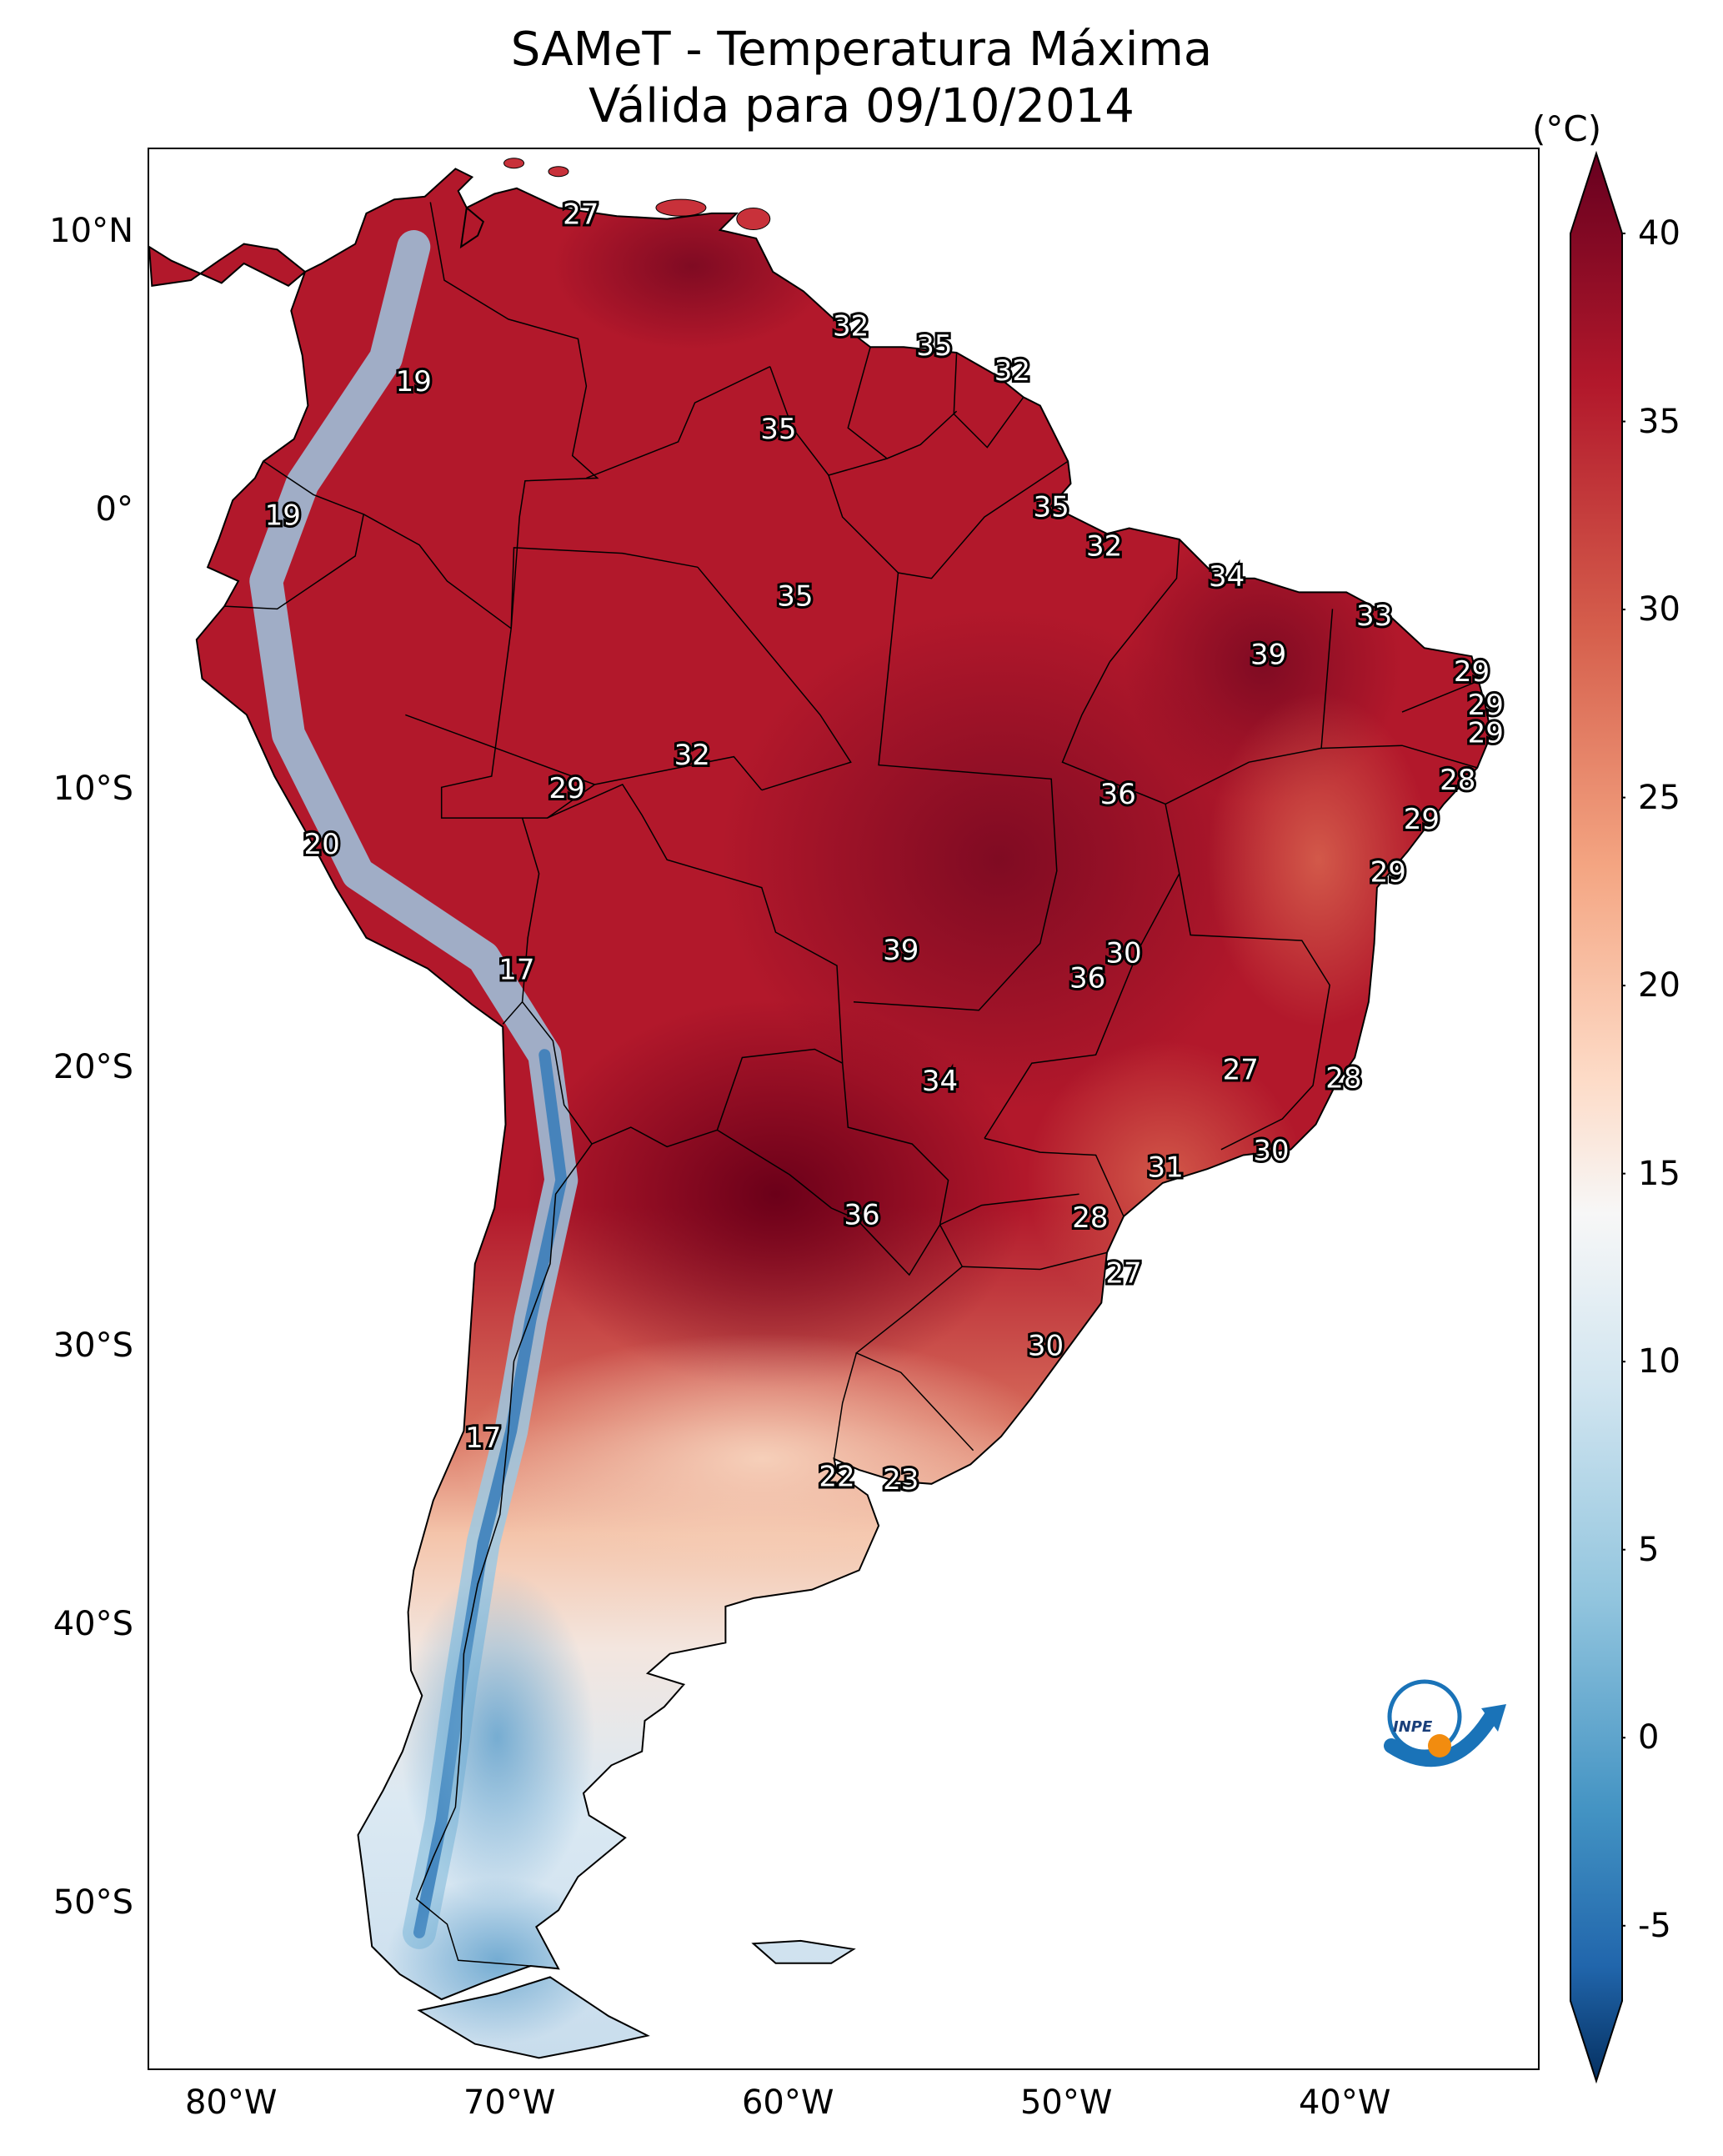 The width and height of the screenshot is (1723, 2156). I want to click on logo-arrow, so click(1494, 1718).